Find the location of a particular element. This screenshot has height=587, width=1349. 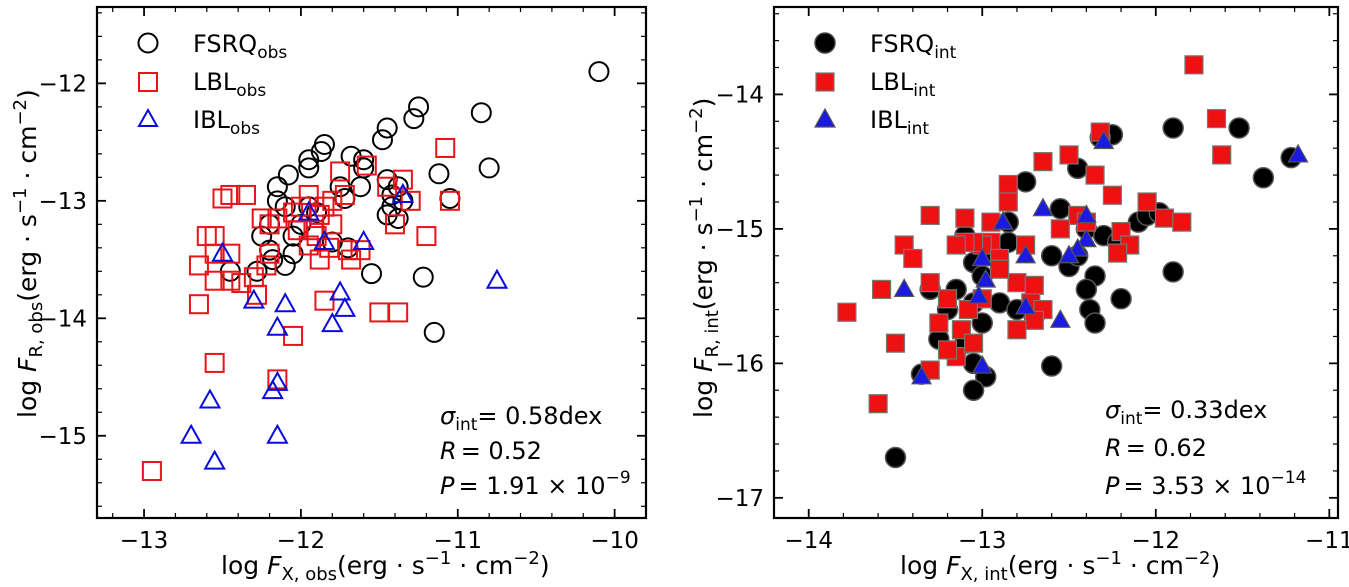

right-p-text: P = 3.53 × 10−14 is located at coordinates (1205, 484).